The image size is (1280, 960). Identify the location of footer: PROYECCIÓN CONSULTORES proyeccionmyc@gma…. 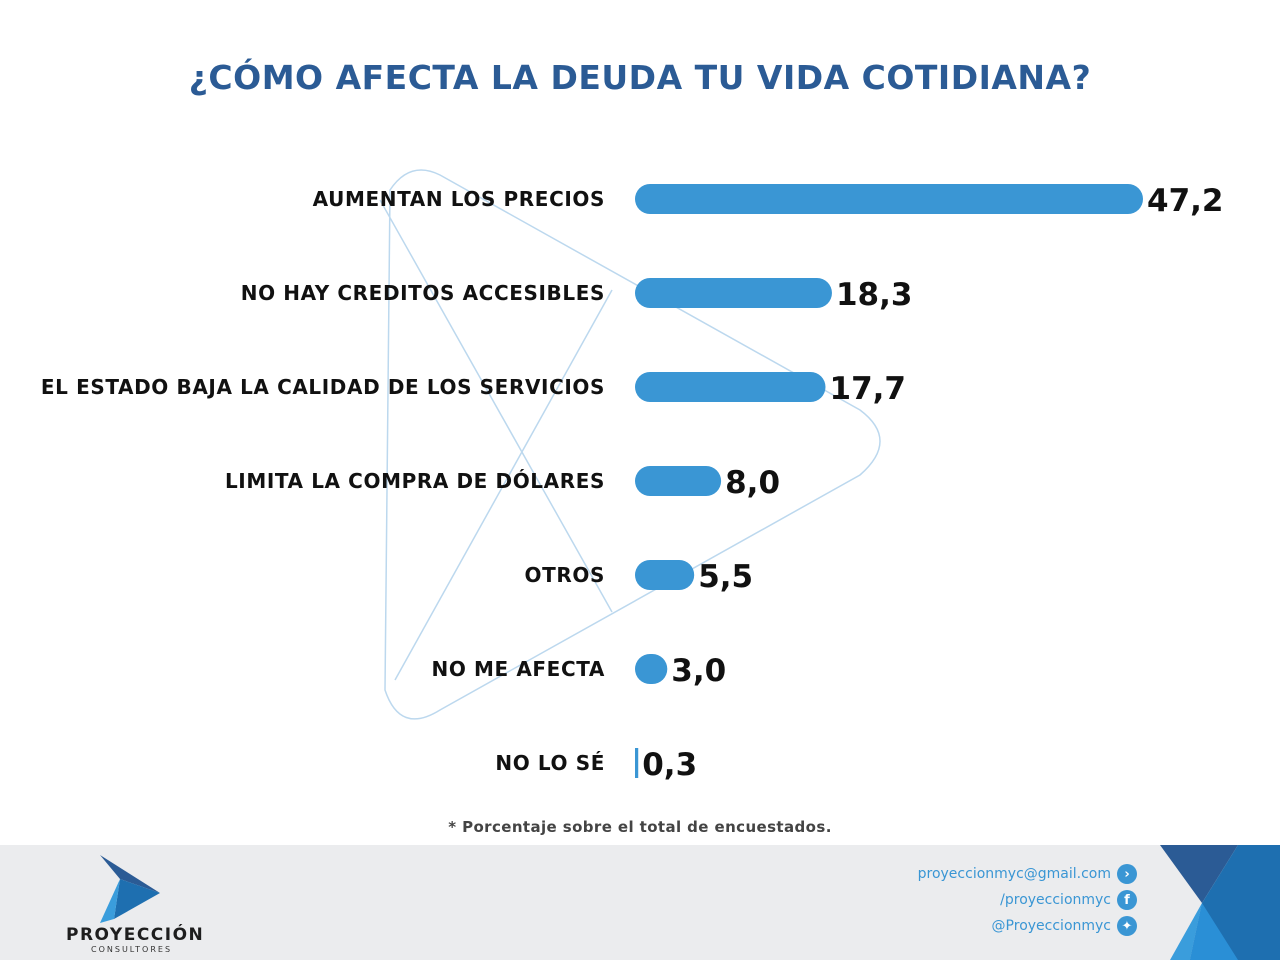
(640, 902).